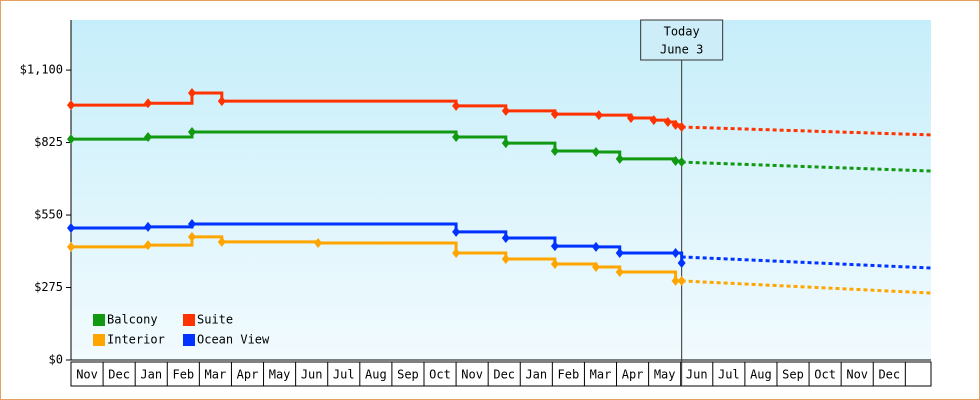 Image resolution: width=980 pixels, height=400 pixels. What do you see at coordinates (233, 340) in the screenshot?
I see `legend-label: Ocean View` at bounding box center [233, 340].